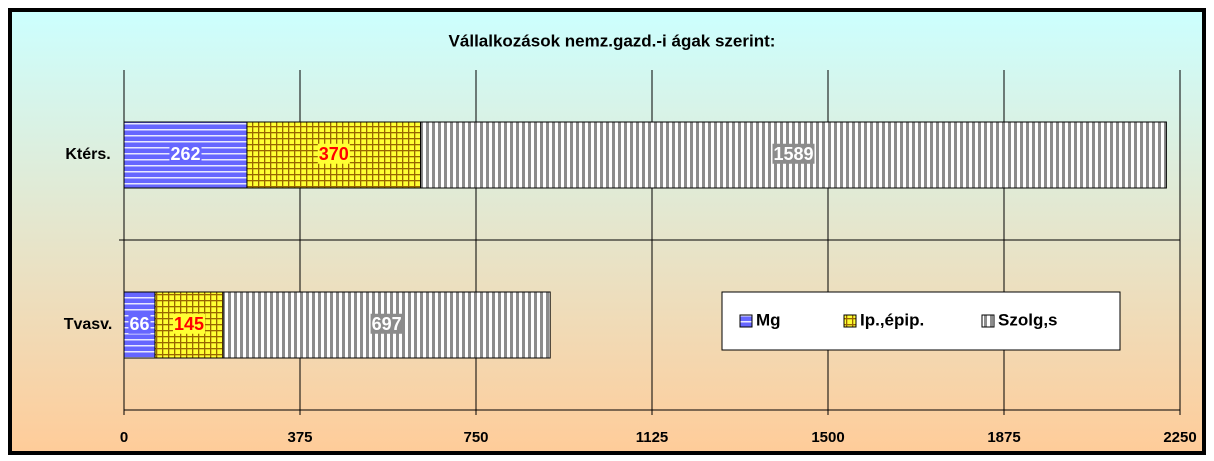  Describe the element at coordinates (88, 324) in the screenshot. I see `y-tick-label: Tvasv.` at that location.